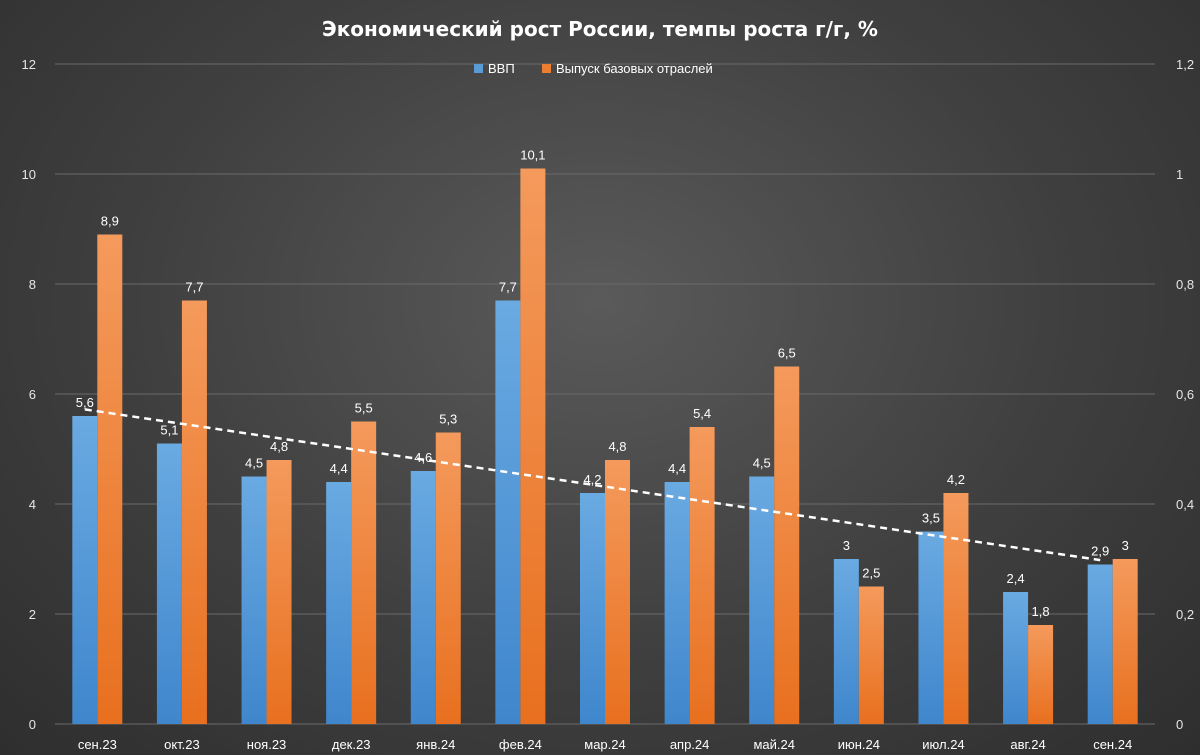 The image size is (1200, 755). What do you see at coordinates (32, 614) in the screenshot?
I see `y-tick-label: 2` at bounding box center [32, 614].